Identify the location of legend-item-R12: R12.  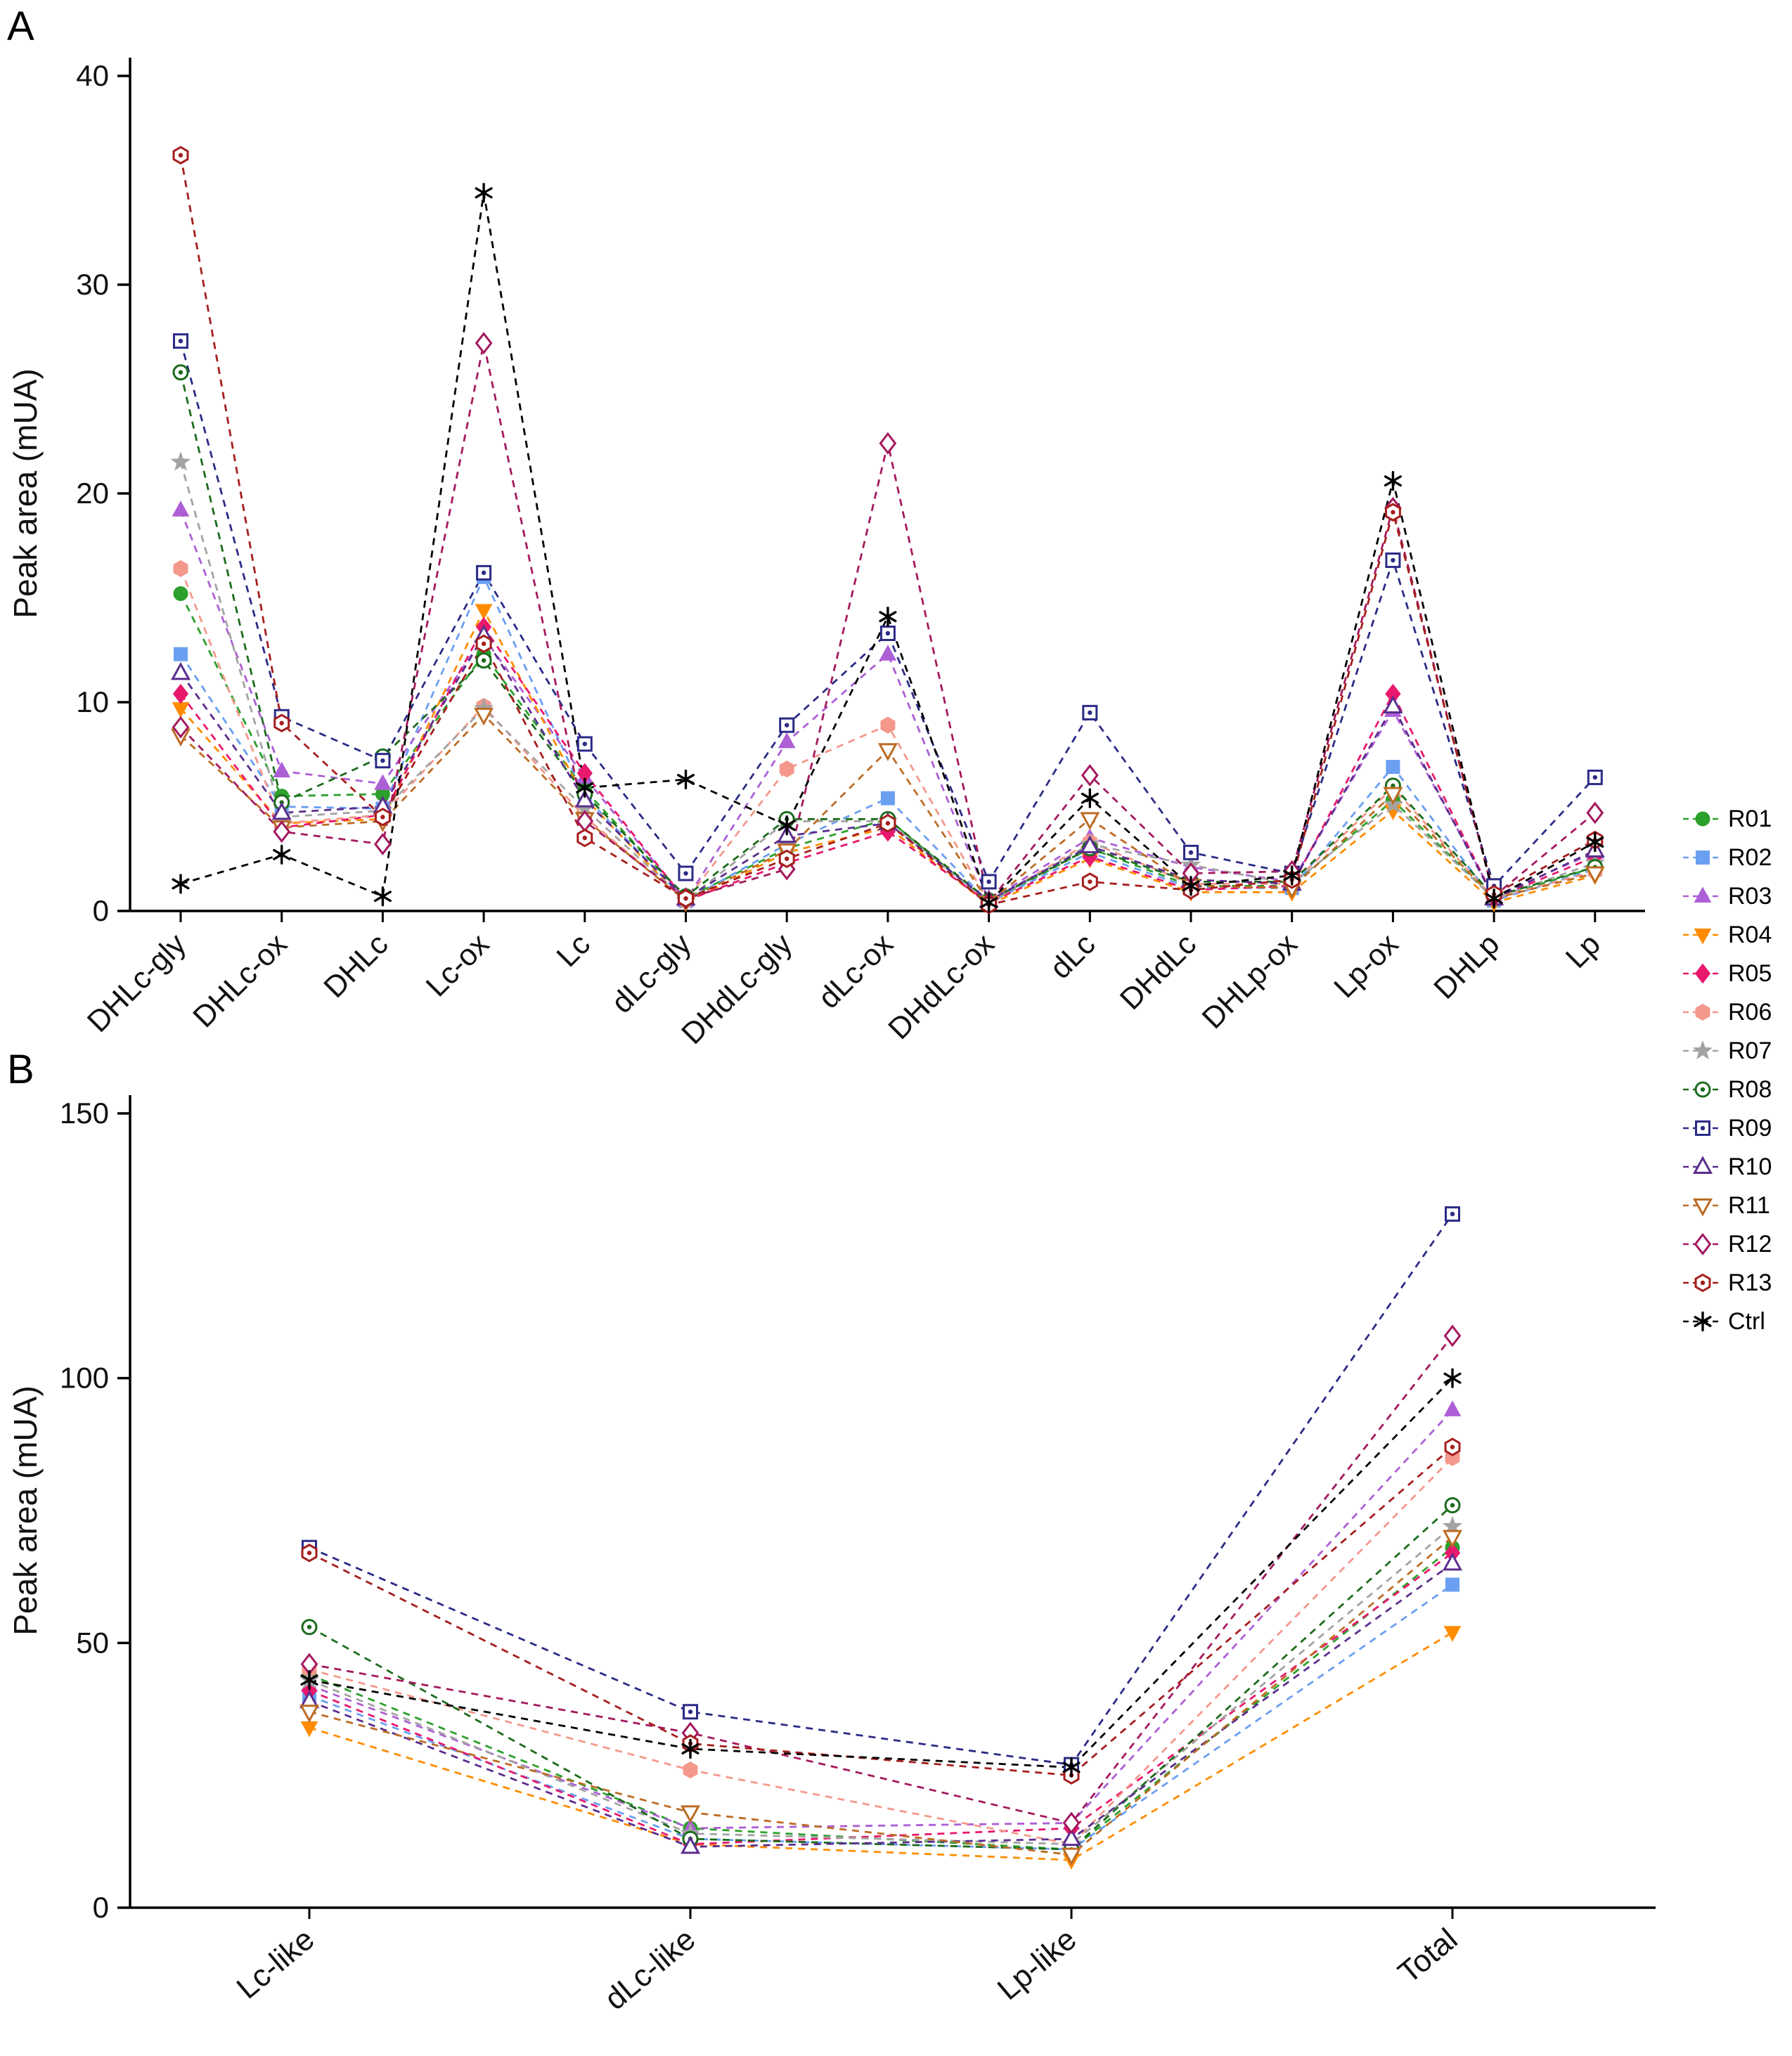
(1727, 1244).